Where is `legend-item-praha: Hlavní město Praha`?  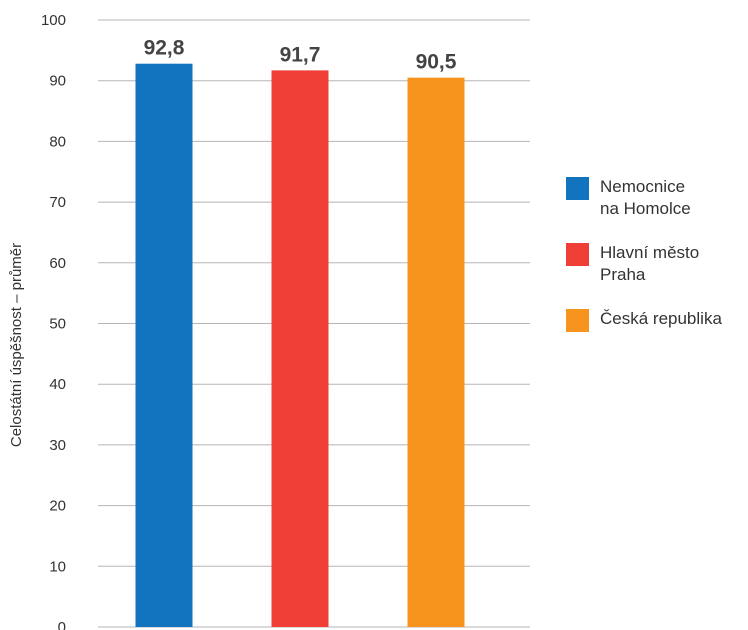
legend-item-praha: Hlavní město Praha is located at coordinates (657, 264).